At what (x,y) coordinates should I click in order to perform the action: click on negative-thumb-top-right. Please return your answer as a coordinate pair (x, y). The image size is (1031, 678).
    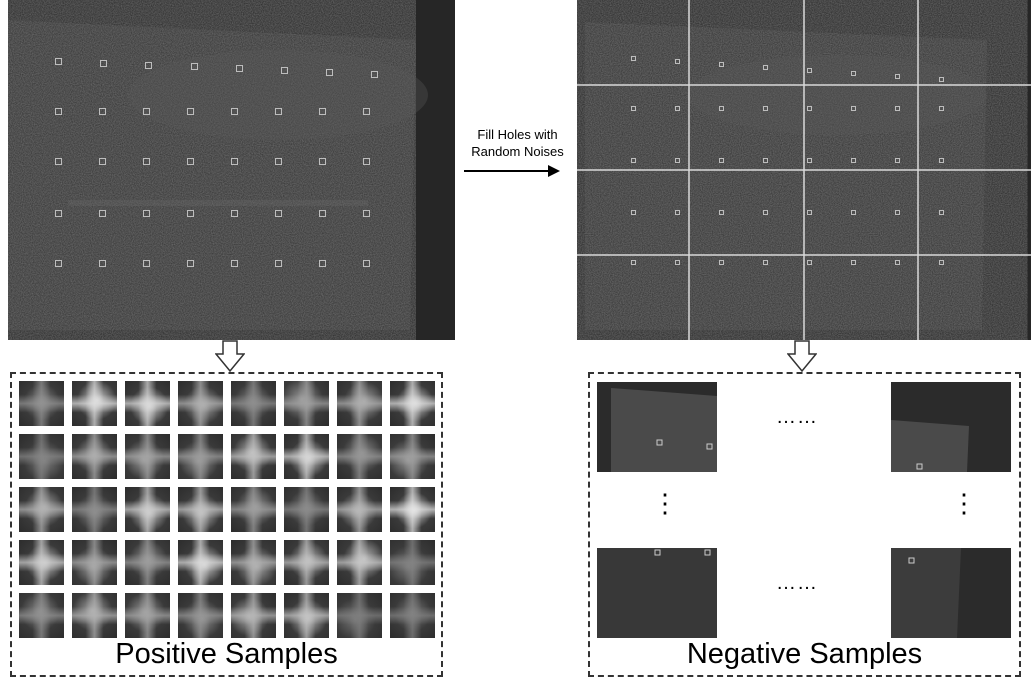
    Looking at the image, I should click on (951, 427).